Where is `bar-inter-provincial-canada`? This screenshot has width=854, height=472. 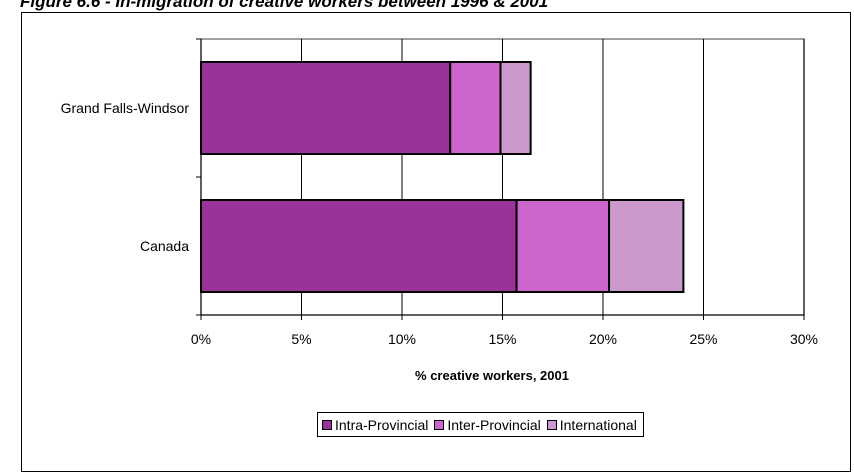
bar-inter-provincial-canada is located at coordinates (563, 246).